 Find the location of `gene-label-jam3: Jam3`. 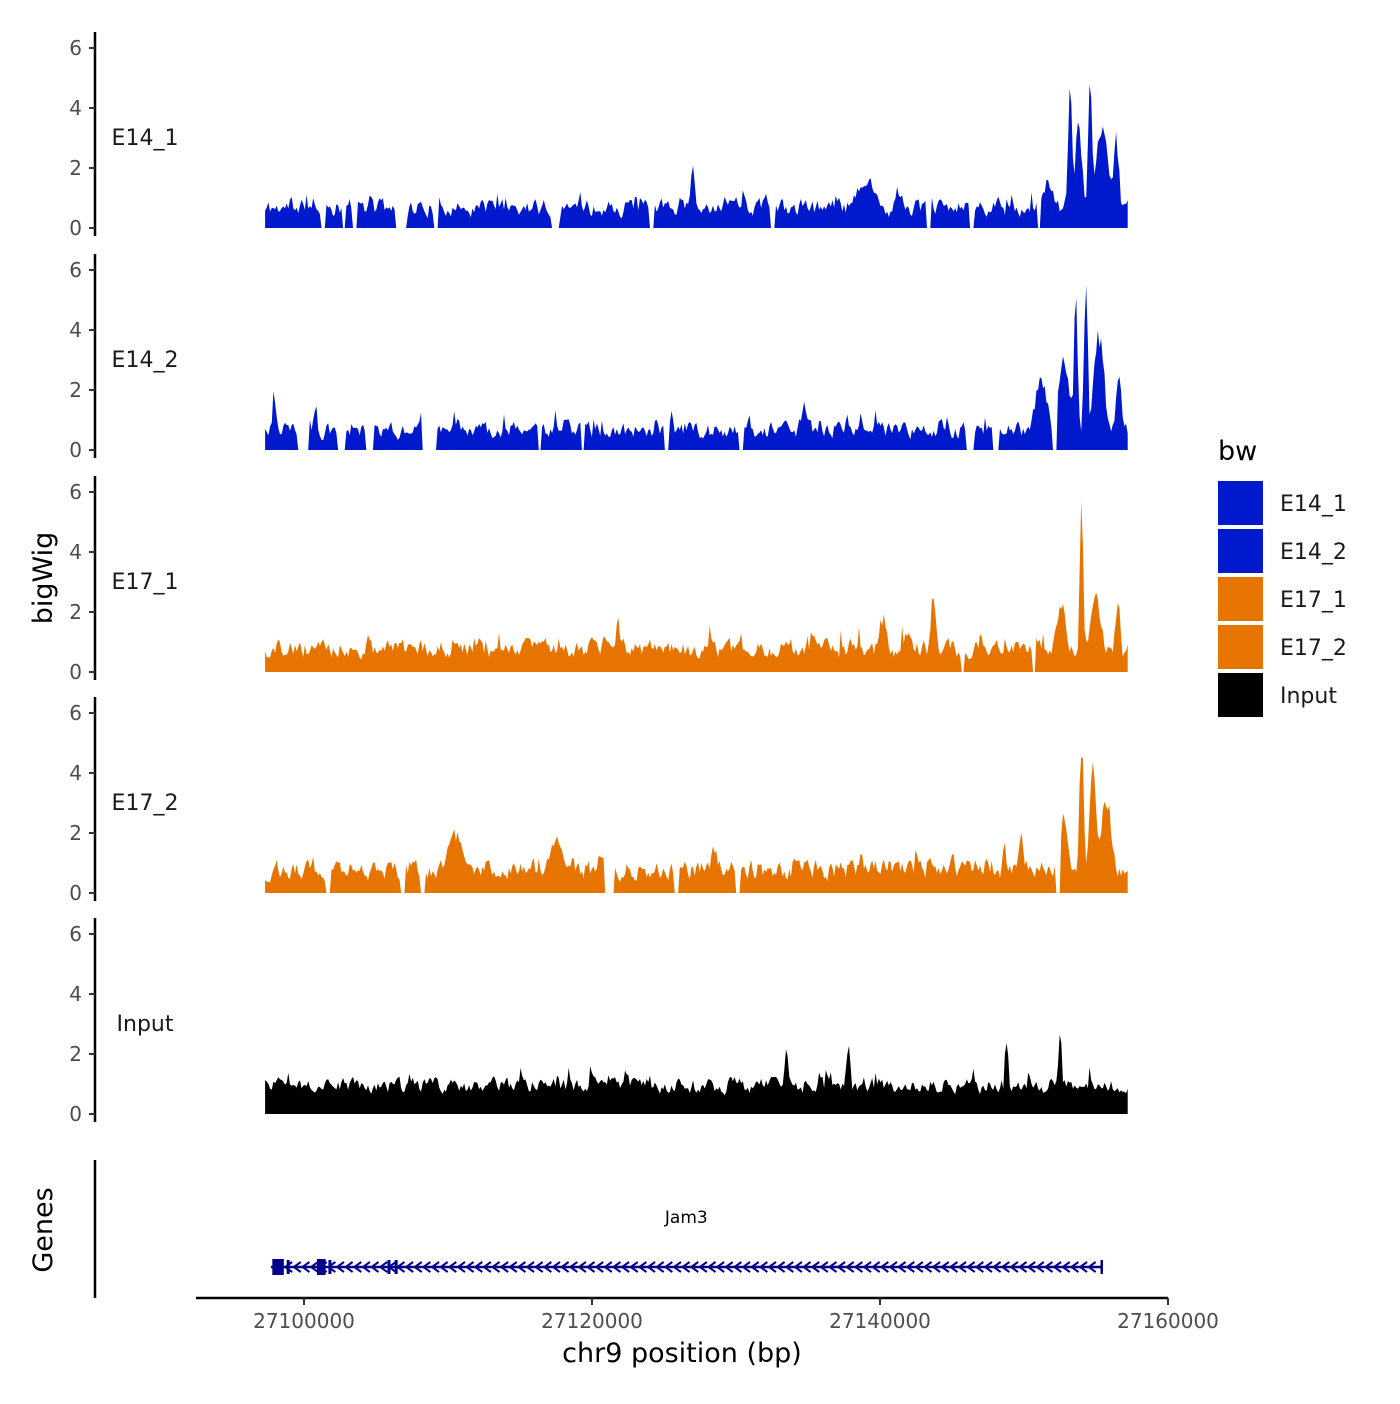

gene-label-jam3: Jam3 is located at coordinates (686, 1218).